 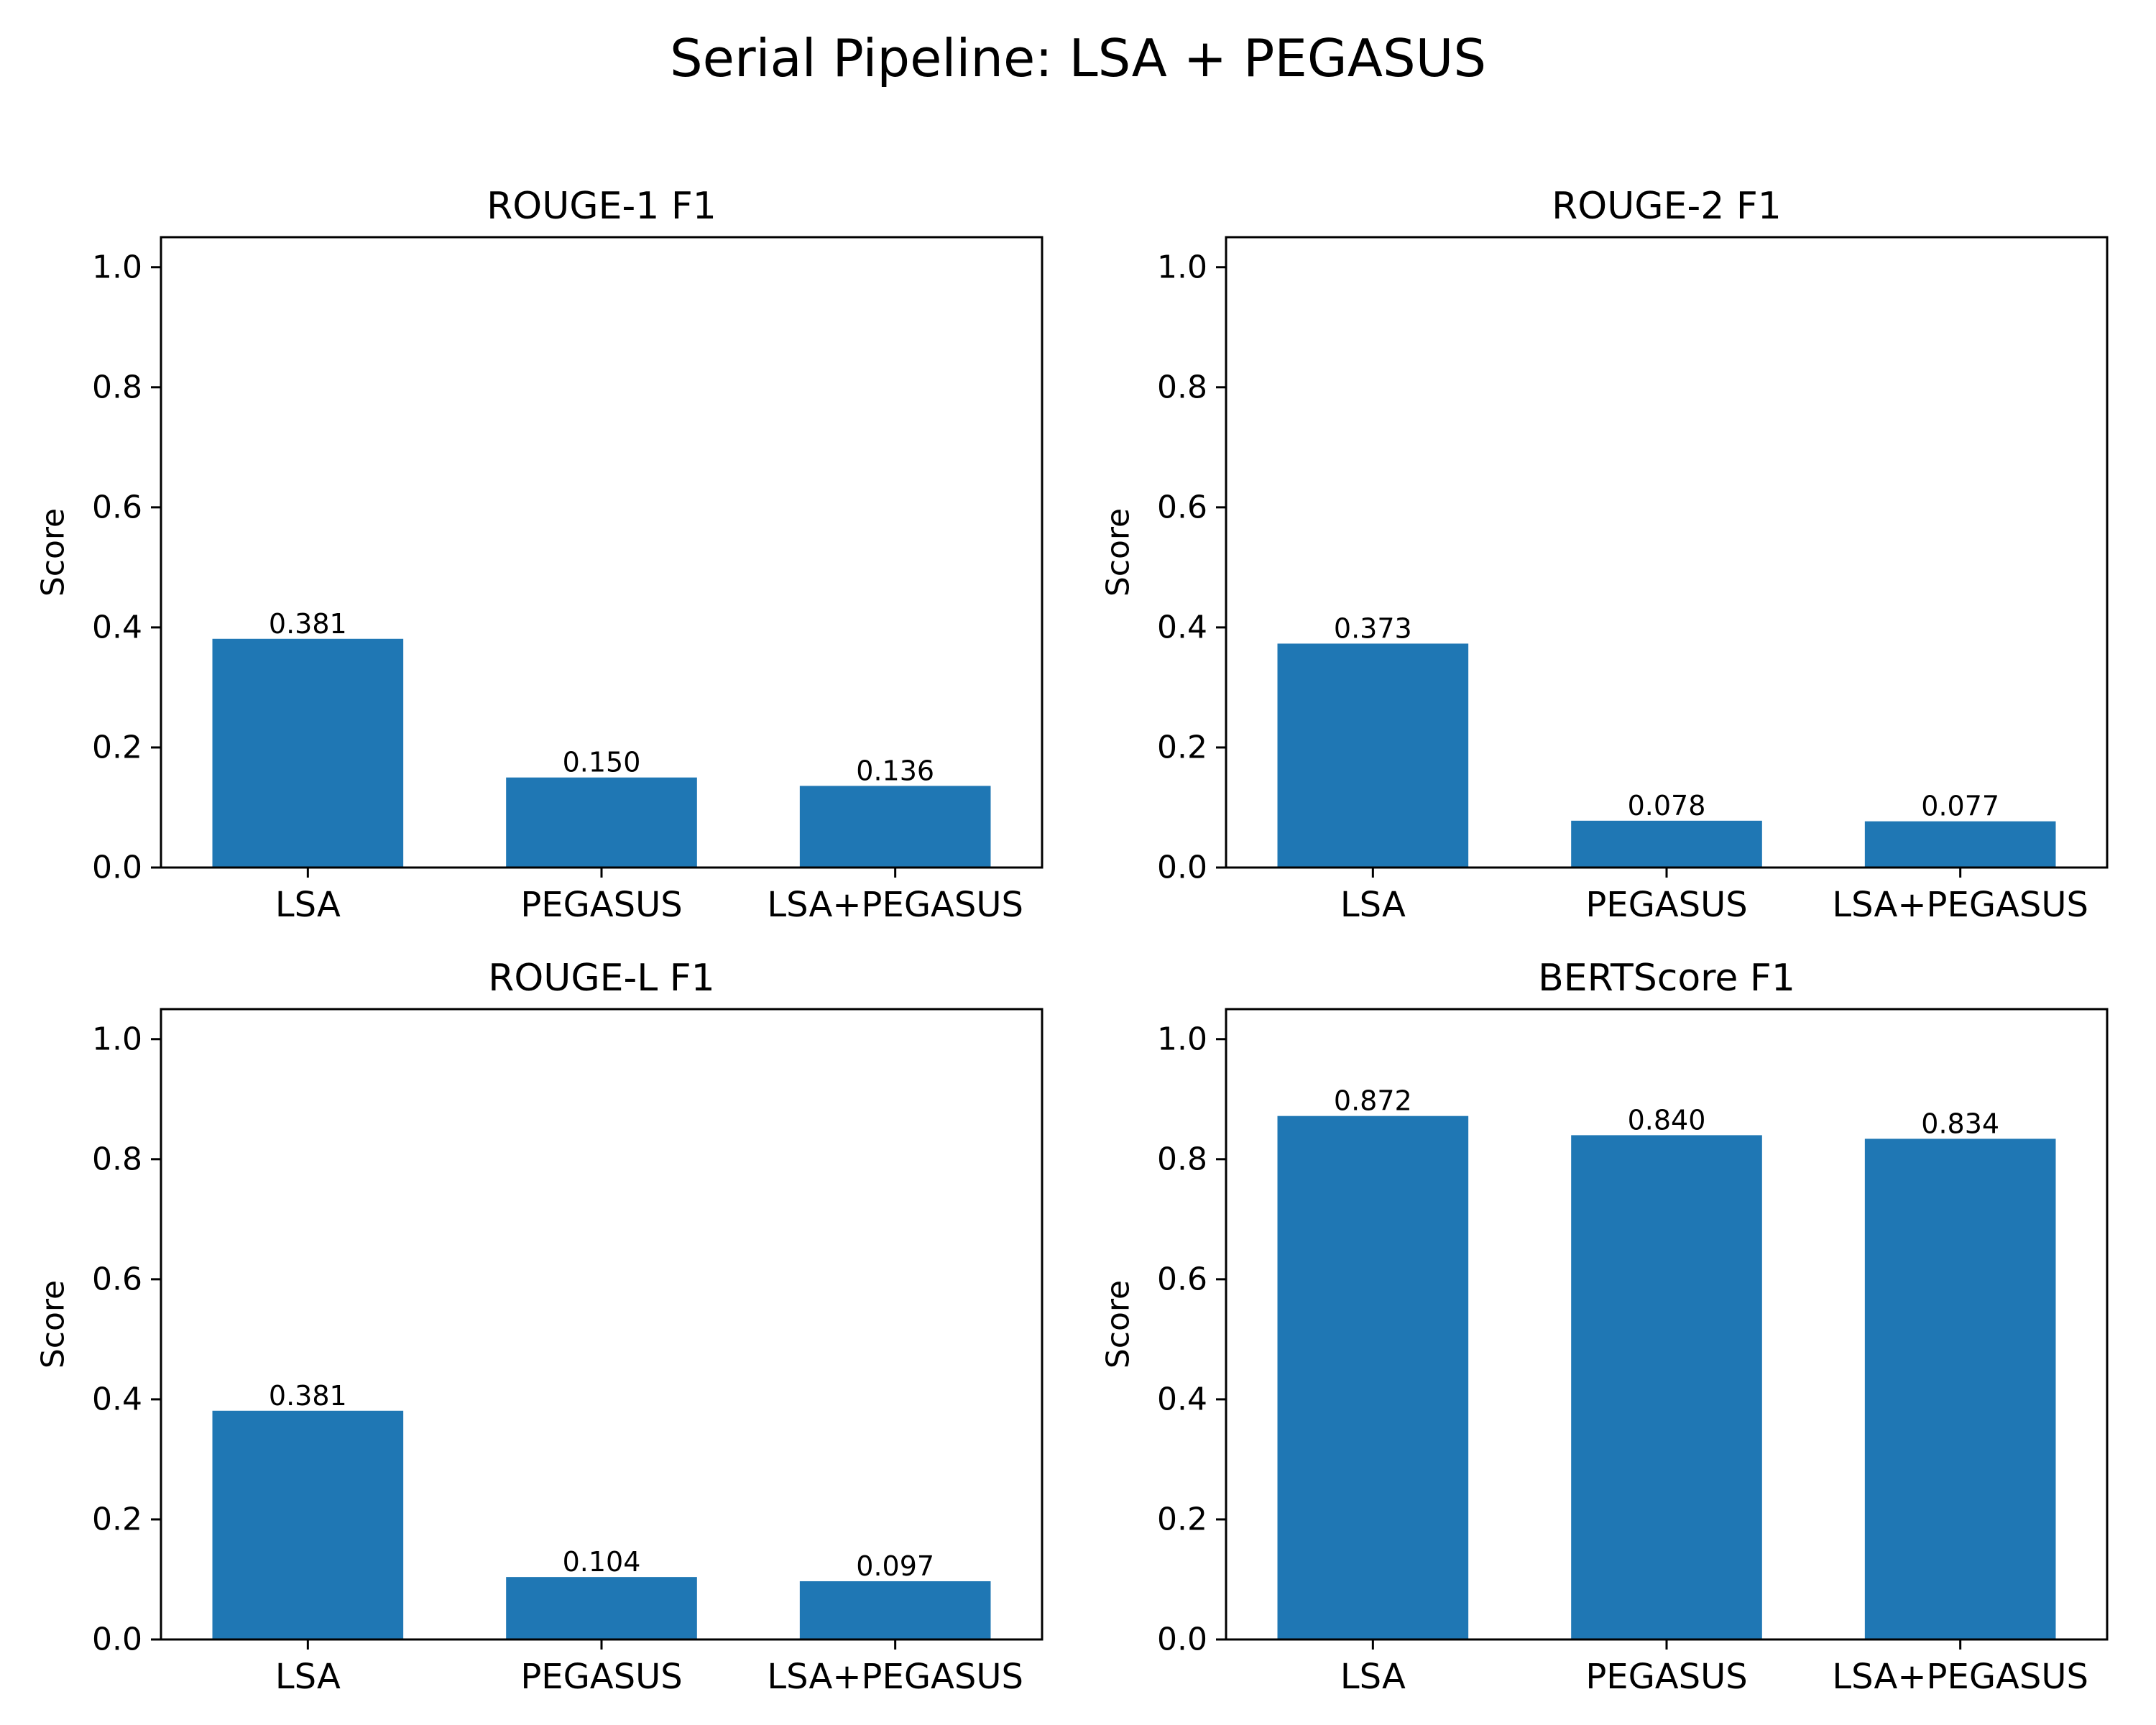 I want to click on bar-value-label: 0.834, so click(x=1960, y=1123).